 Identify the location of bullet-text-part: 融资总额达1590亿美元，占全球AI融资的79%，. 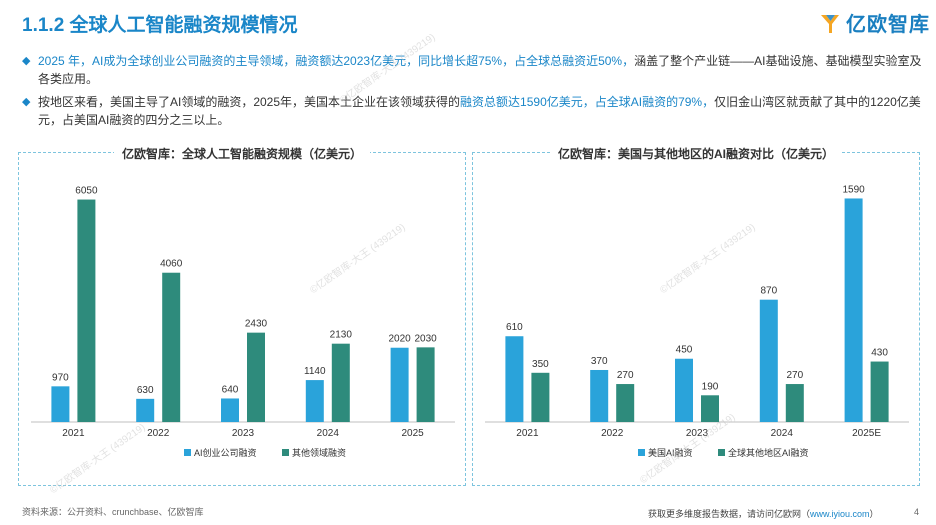
(587, 102).